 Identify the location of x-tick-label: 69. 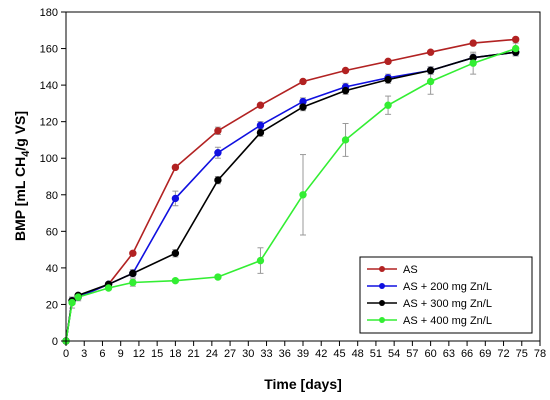
(485, 354).